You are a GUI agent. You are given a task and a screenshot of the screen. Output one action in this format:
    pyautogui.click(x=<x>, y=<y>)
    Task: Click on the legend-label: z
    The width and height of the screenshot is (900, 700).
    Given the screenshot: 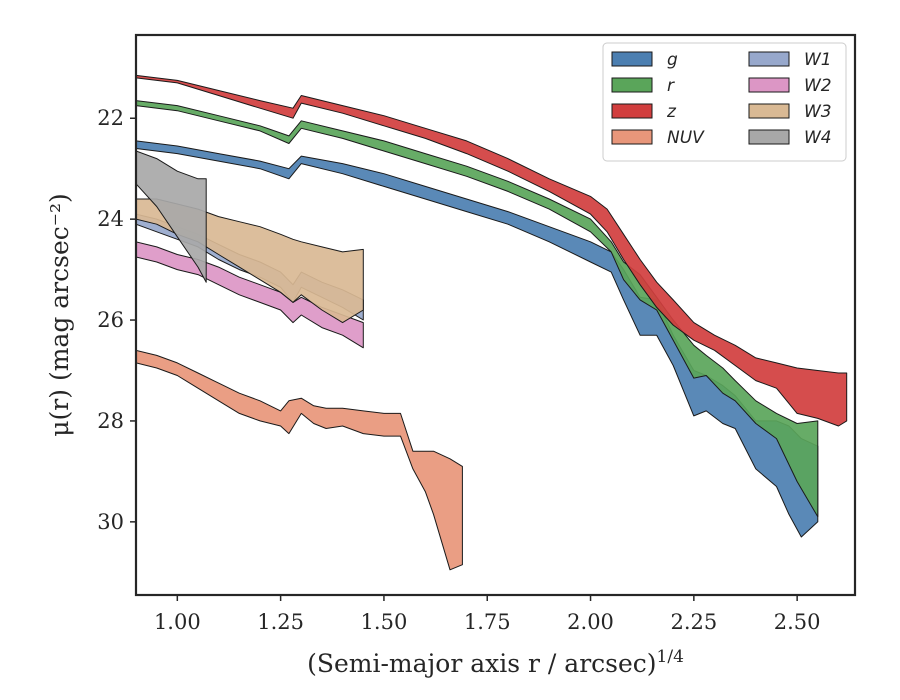 What is the action you would take?
    pyautogui.click(x=671, y=112)
    